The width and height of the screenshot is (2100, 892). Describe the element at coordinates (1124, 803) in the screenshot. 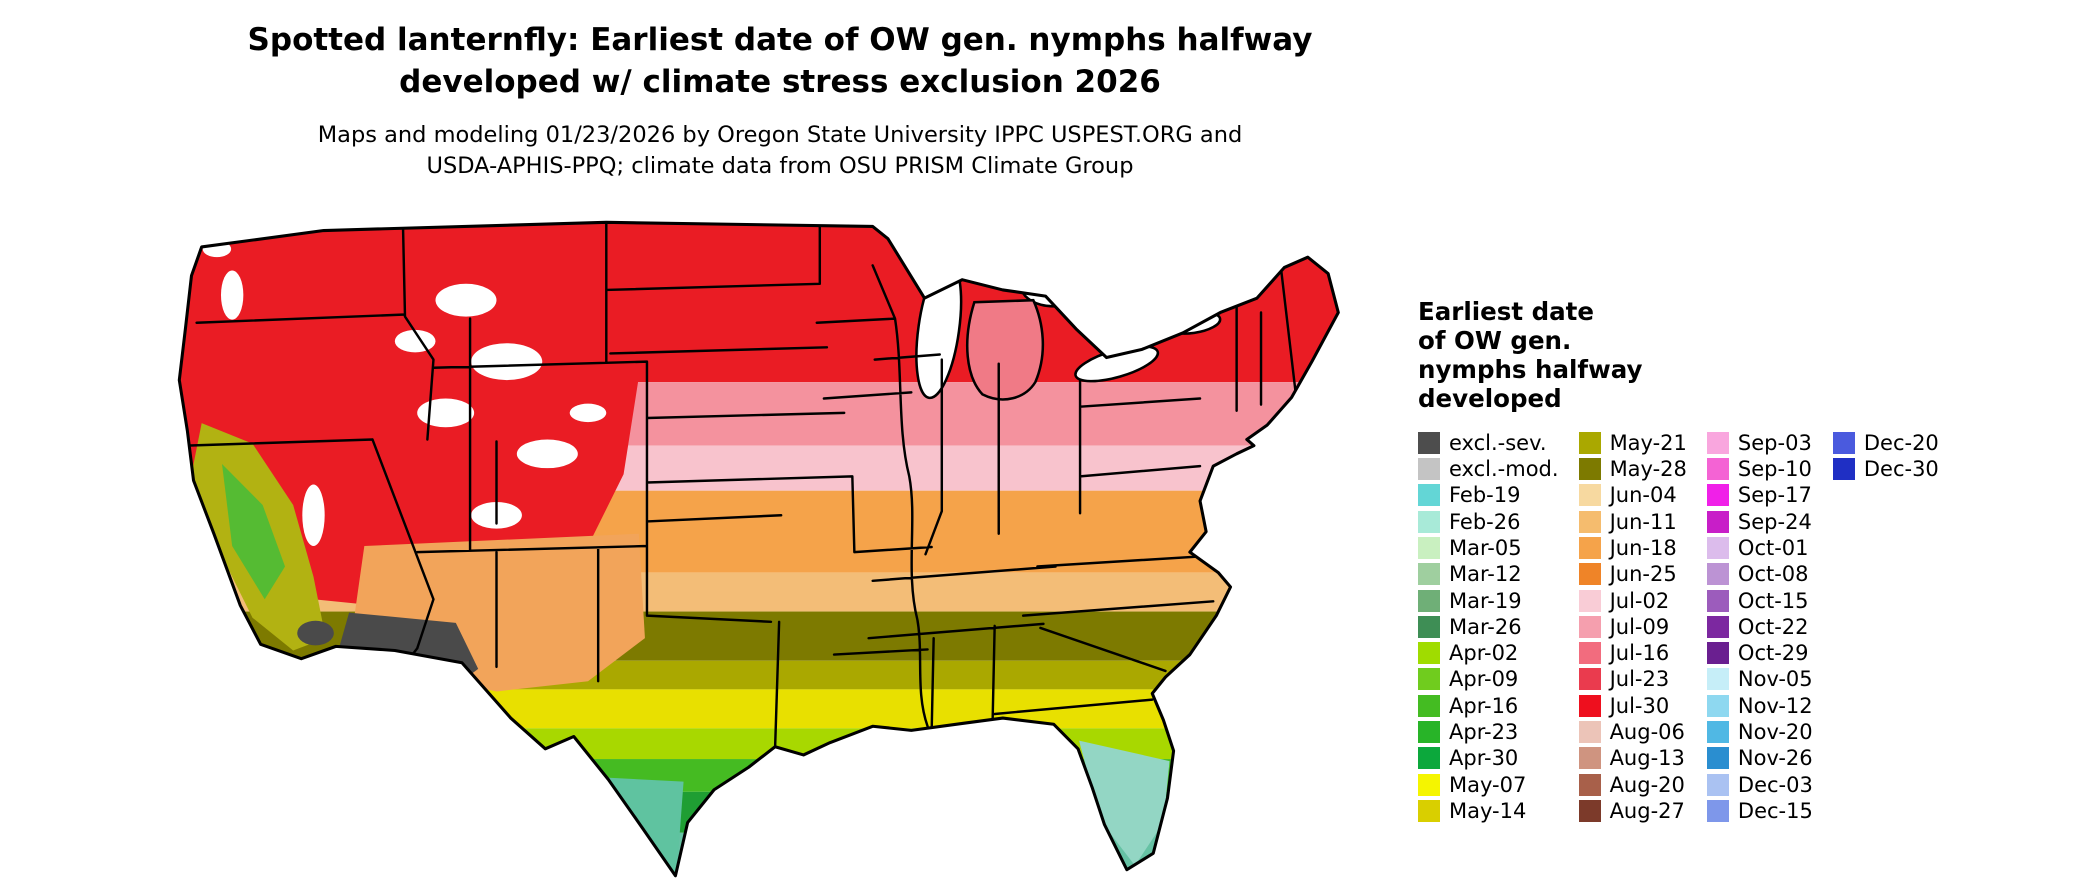

I see `patch-south-florida-teal` at that location.